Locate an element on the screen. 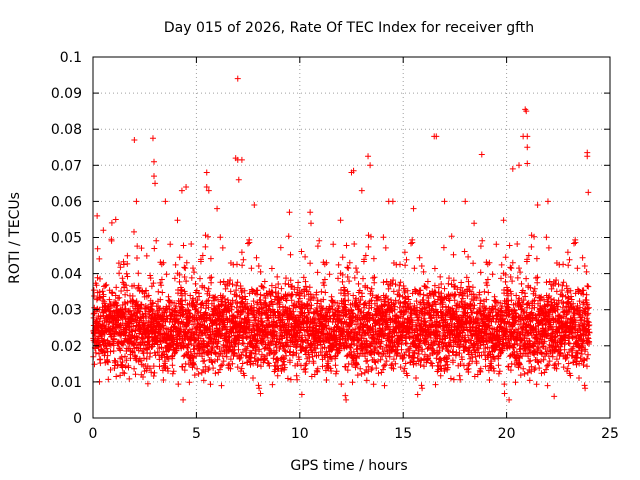 This screenshot has height=480, width=640. y-tick-label: 0 is located at coordinates (77, 419).